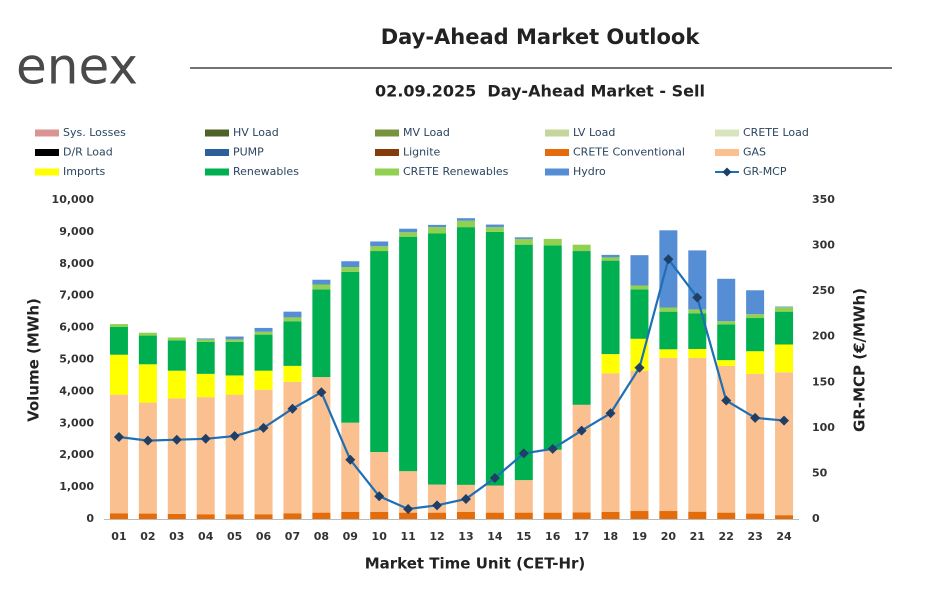 The image size is (927, 598). I want to click on x-tick-label: 06, so click(264, 536).